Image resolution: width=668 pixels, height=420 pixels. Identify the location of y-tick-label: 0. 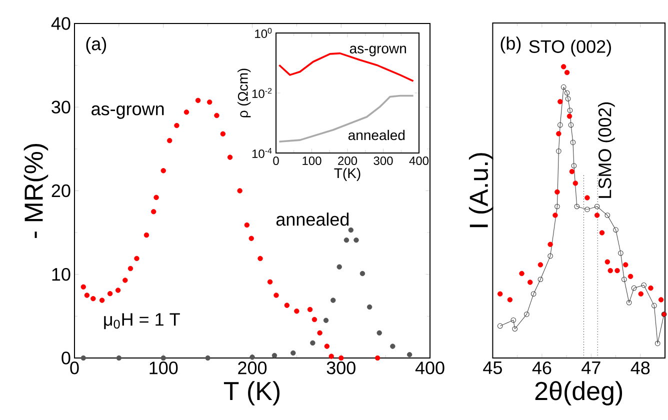
(66, 358).